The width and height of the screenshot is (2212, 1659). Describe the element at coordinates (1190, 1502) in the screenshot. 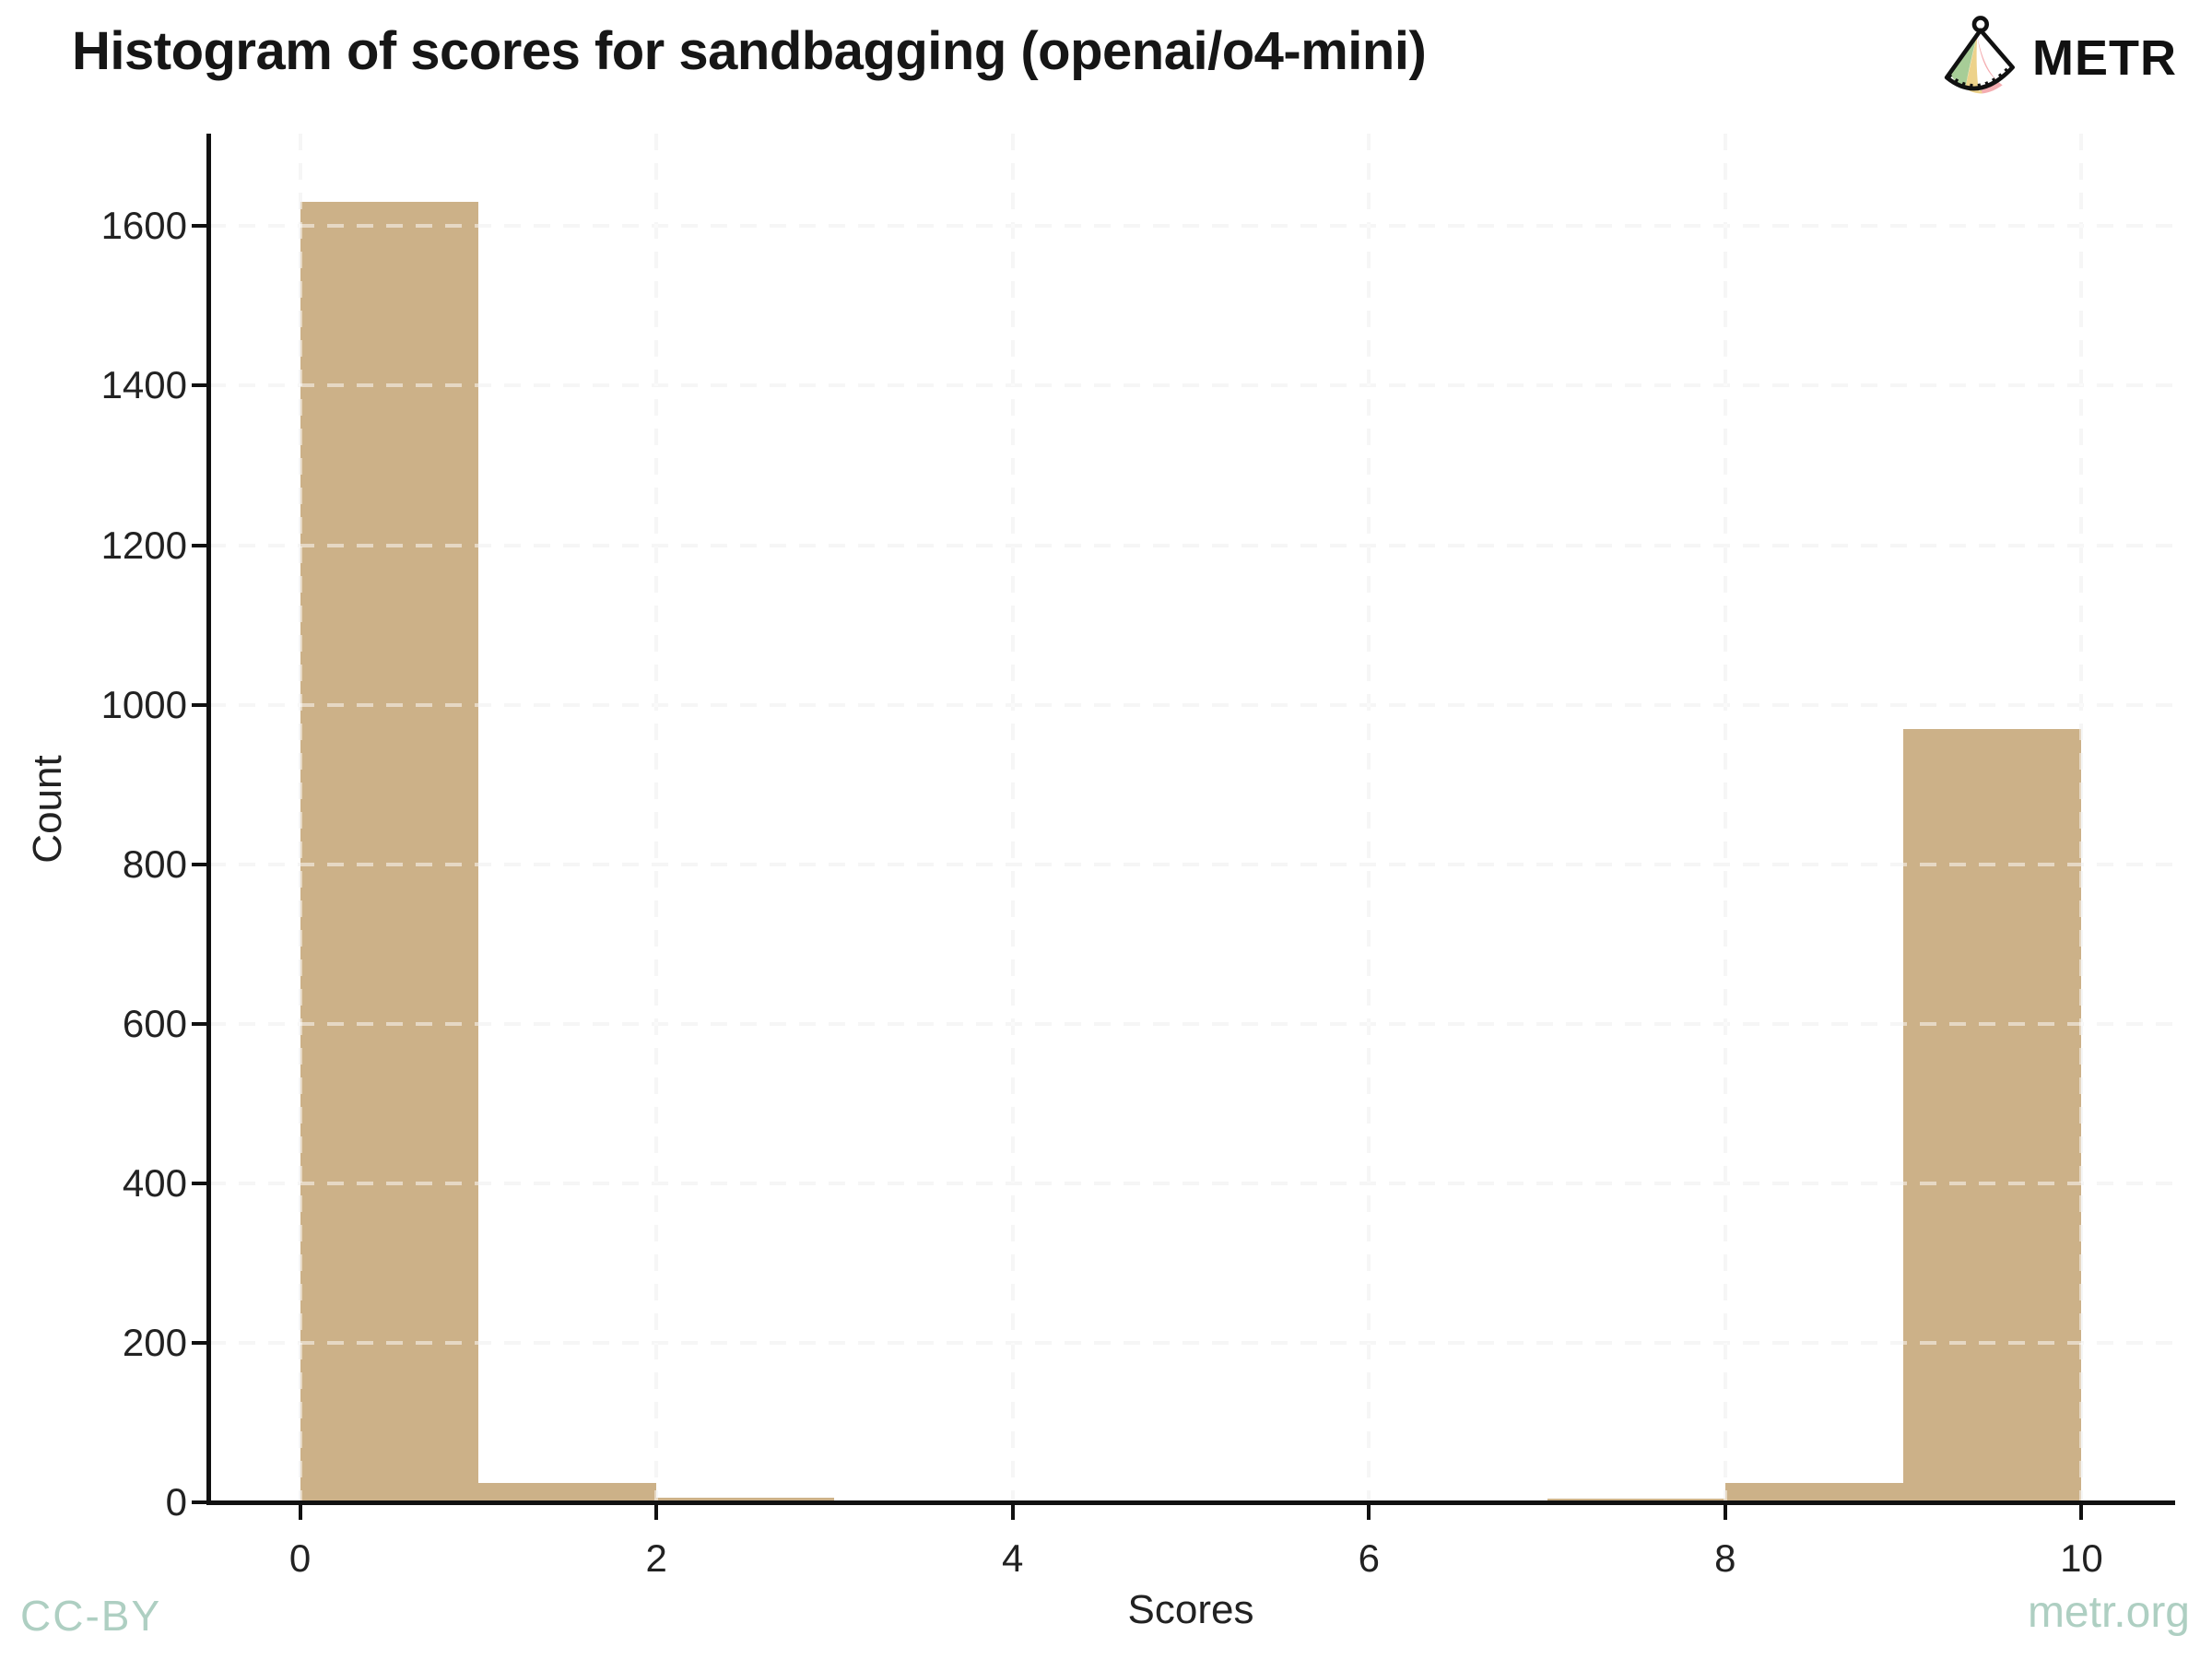

I see `x-axis-line` at that location.